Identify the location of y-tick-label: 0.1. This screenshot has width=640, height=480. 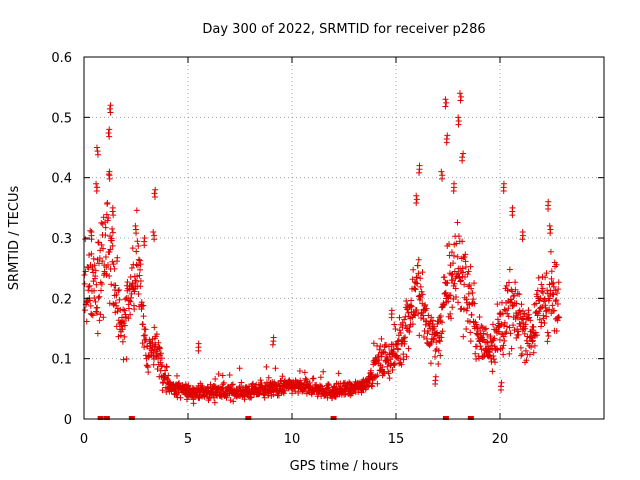
(61, 360).